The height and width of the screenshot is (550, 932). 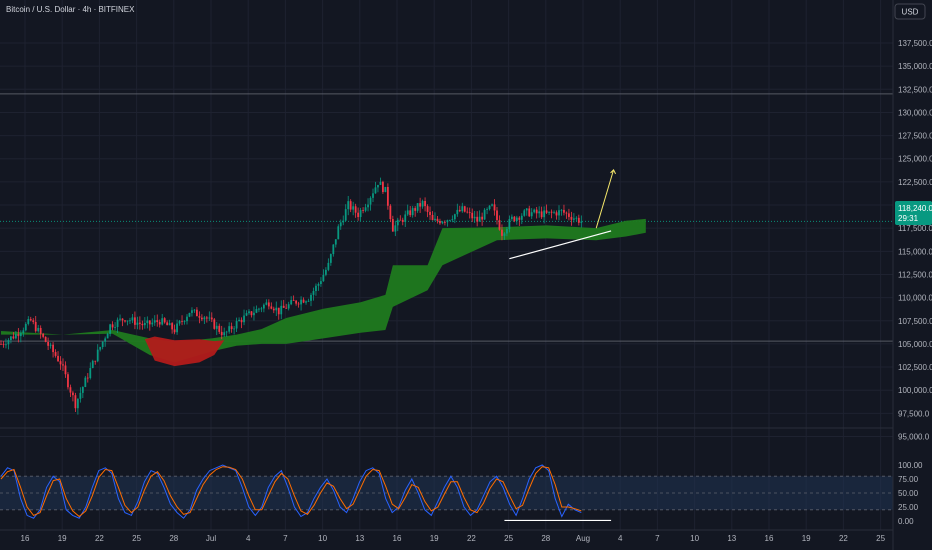 What do you see at coordinates (359, 538) in the screenshot?
I see `time-tick-label: 13` at bounding box center [359, 538].